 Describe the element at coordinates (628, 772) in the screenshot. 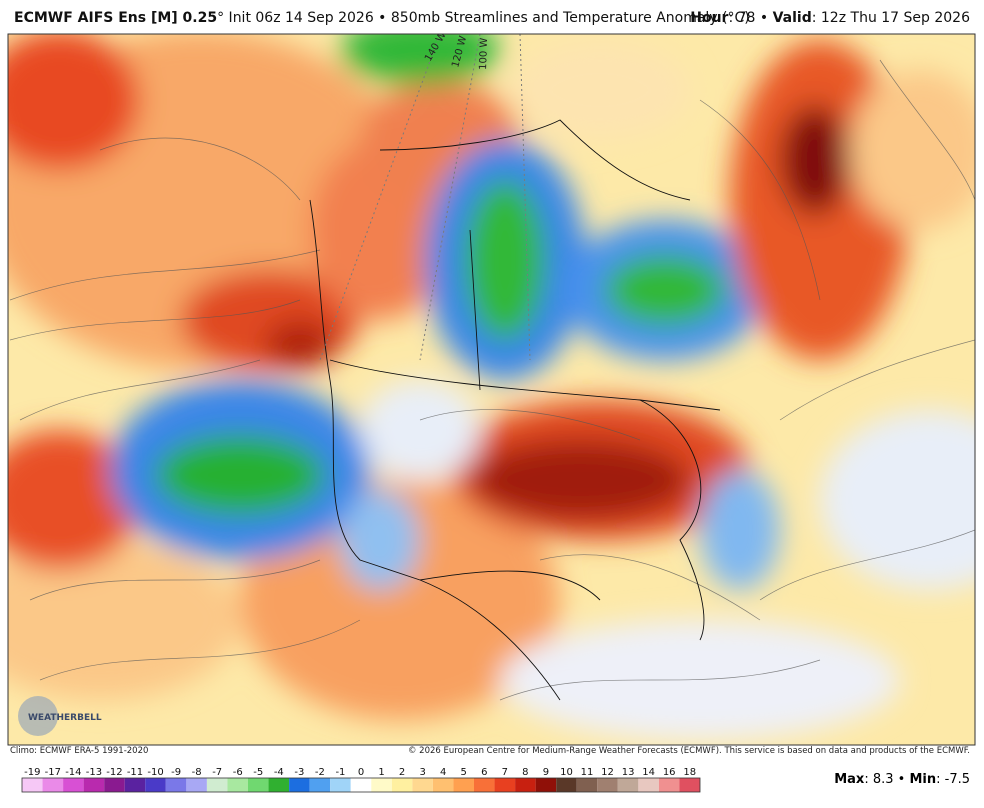

I see `colorbar-label: 13` at that location.